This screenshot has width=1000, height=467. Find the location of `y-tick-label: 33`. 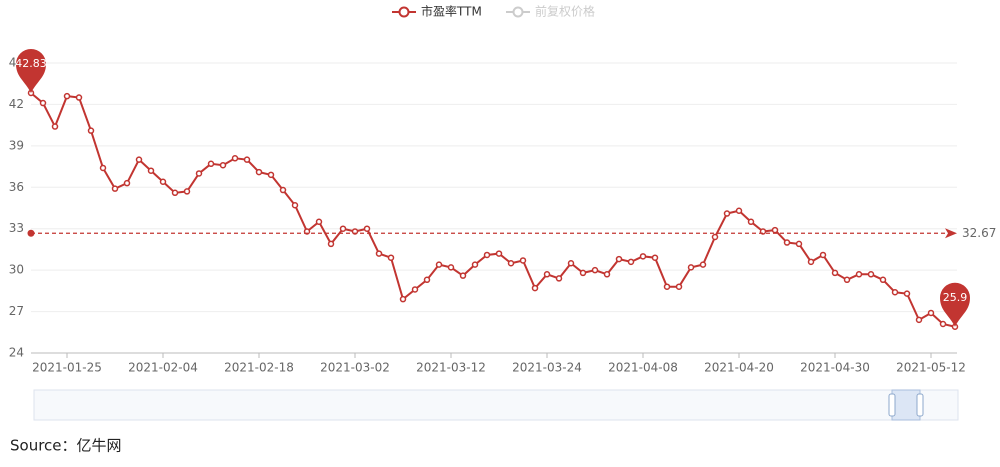

y-tick-label: 33 is located at coordinates (16, 228).